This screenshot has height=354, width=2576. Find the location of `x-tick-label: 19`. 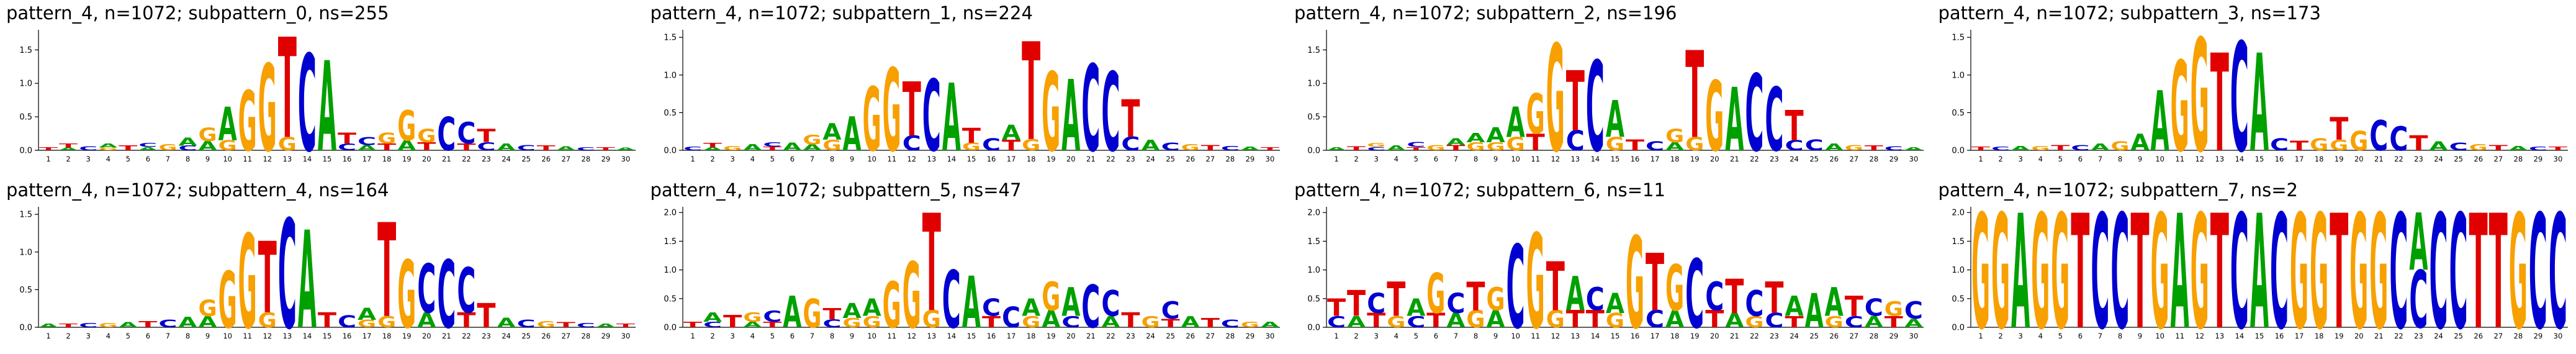

x-tick-label: 19 is located at coordinates (1695, 336).